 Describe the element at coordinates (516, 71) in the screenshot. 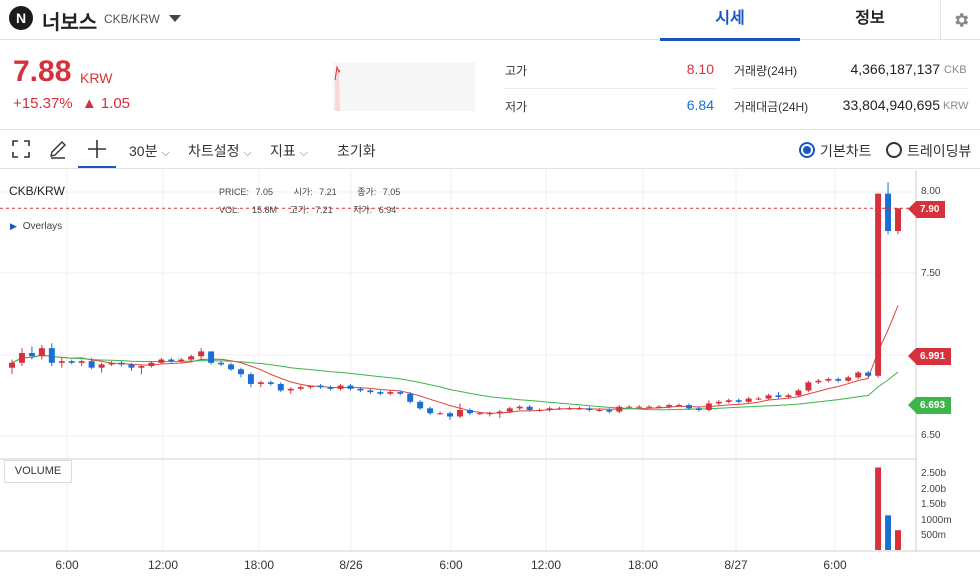

I see `high-label: 고가` at that location.